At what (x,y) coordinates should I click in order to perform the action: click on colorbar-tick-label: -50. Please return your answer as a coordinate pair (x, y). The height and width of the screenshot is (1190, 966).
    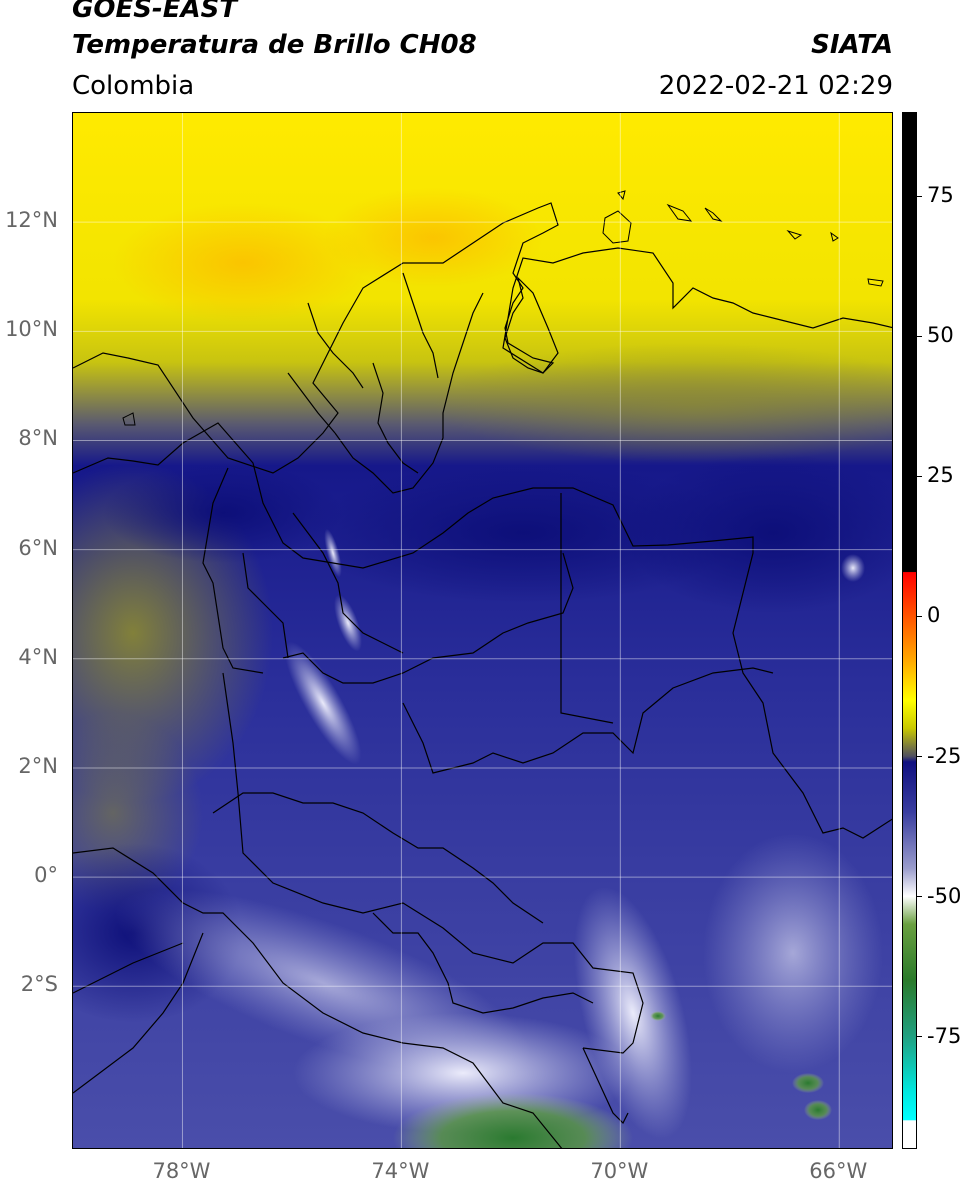
    Looking at the image, I should click on (944, 895).